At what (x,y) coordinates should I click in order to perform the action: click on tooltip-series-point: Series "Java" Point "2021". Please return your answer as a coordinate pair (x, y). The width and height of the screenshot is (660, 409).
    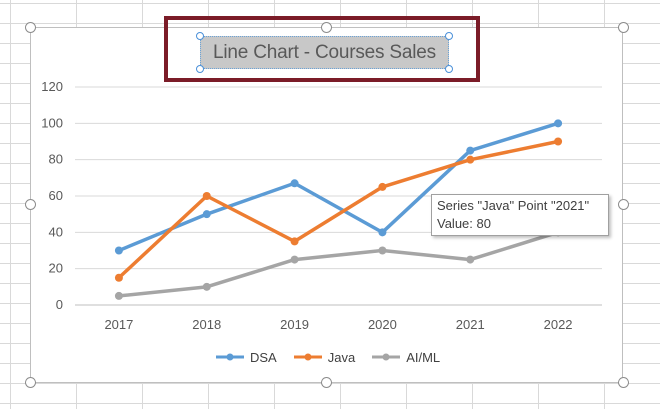
    Looking at the image, I should click on (513, 205).